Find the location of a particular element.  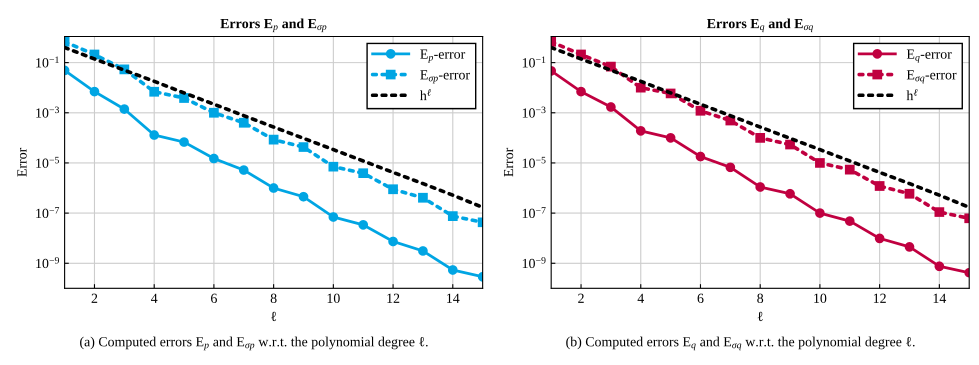

legend-label: E$_{q}$-error is located at coordinates (929, 56).